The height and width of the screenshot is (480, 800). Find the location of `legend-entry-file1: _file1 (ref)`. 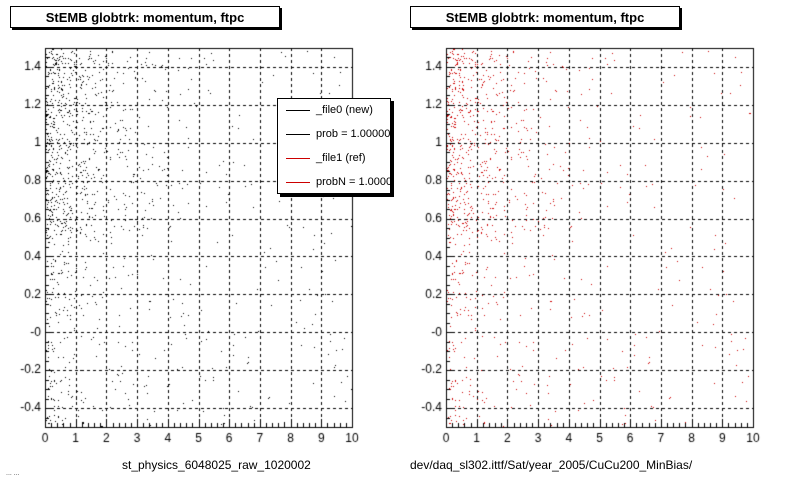

legend-entry-file1: _file1 (ref) is located at coordinates (334, 158).